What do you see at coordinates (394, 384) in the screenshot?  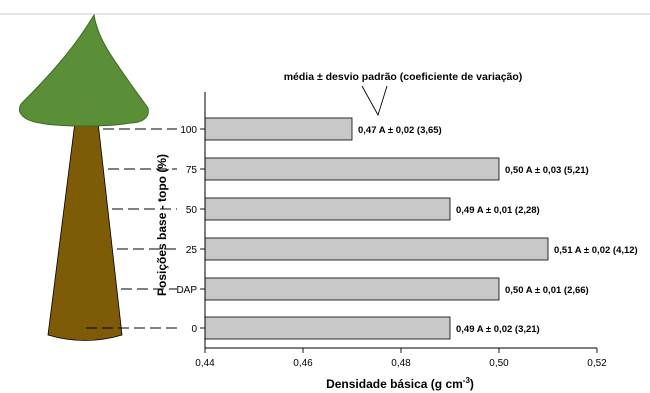 I see `x-axis-title-main: Densidade básica (g cm` at bounding box center [394, 384].